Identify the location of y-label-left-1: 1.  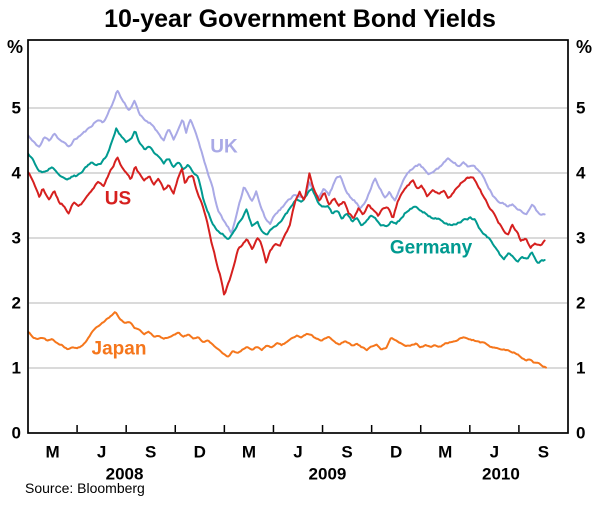
(16, 368).